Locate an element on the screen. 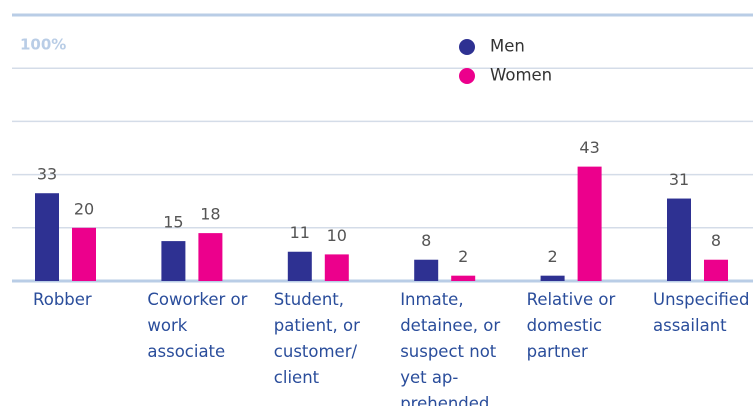  value-label: 18 is located at coordinates (210, 214).